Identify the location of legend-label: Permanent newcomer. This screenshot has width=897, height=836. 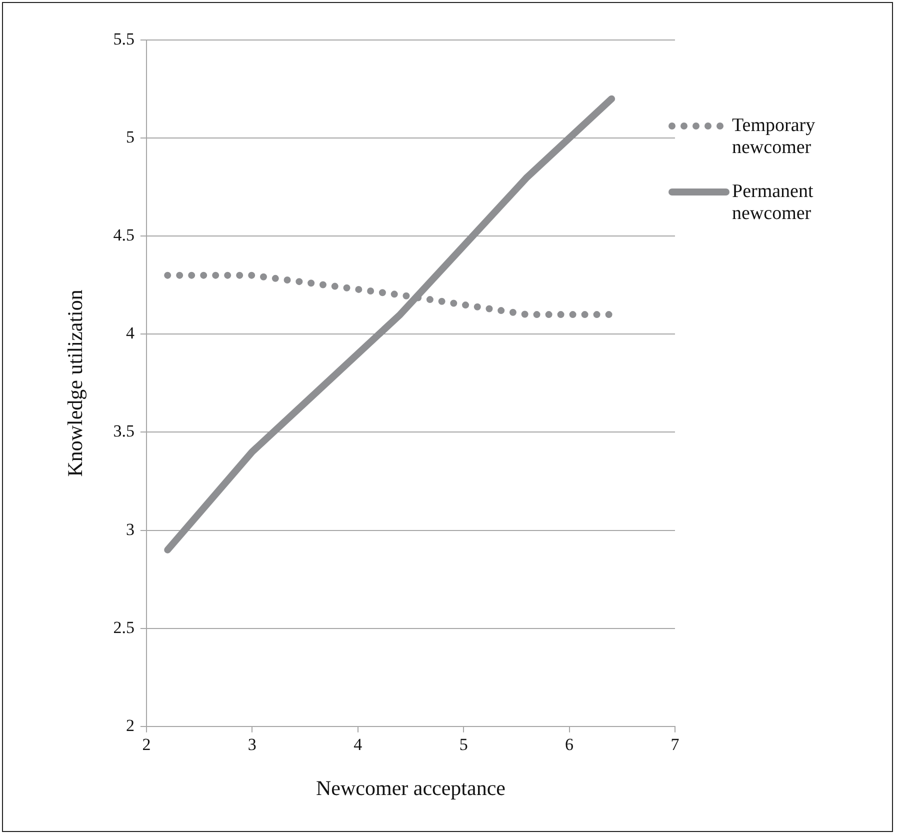
(773, 203).